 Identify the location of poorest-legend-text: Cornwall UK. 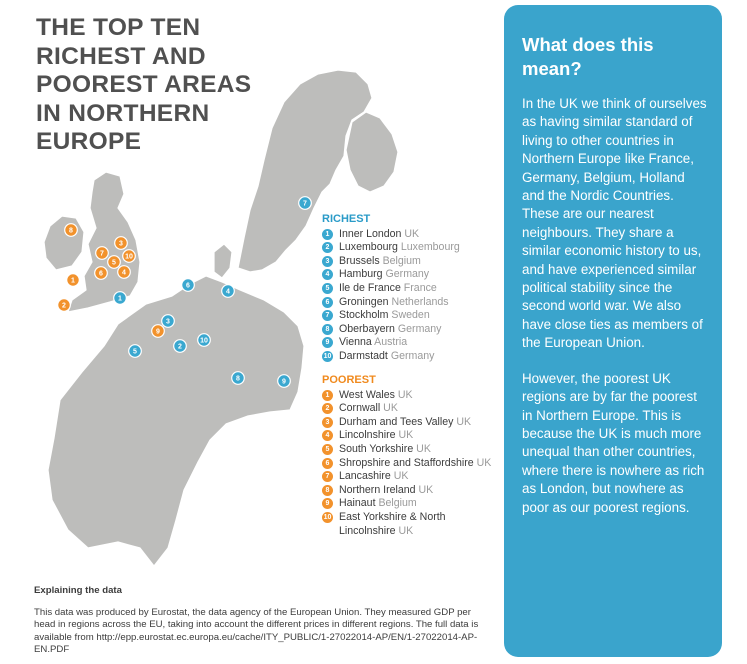
(421, 409).